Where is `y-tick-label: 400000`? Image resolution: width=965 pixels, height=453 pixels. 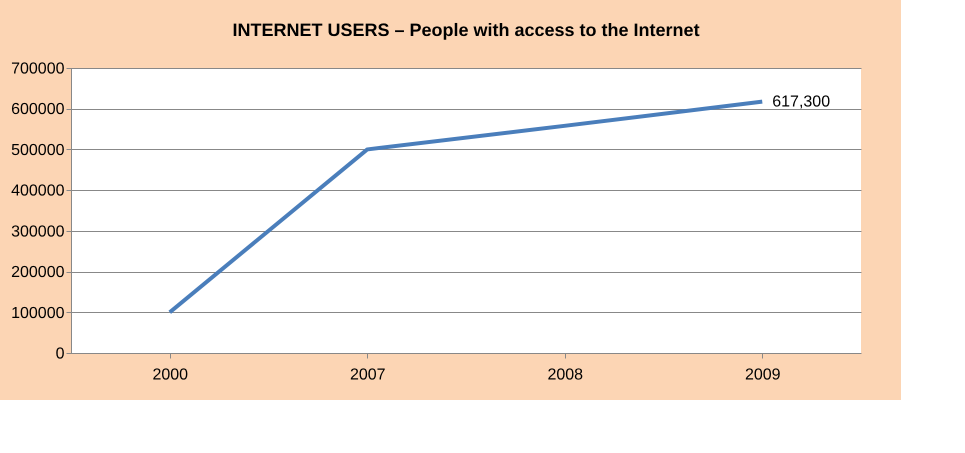
y-tick-label: 400000 is located at coordinates (38, 191).